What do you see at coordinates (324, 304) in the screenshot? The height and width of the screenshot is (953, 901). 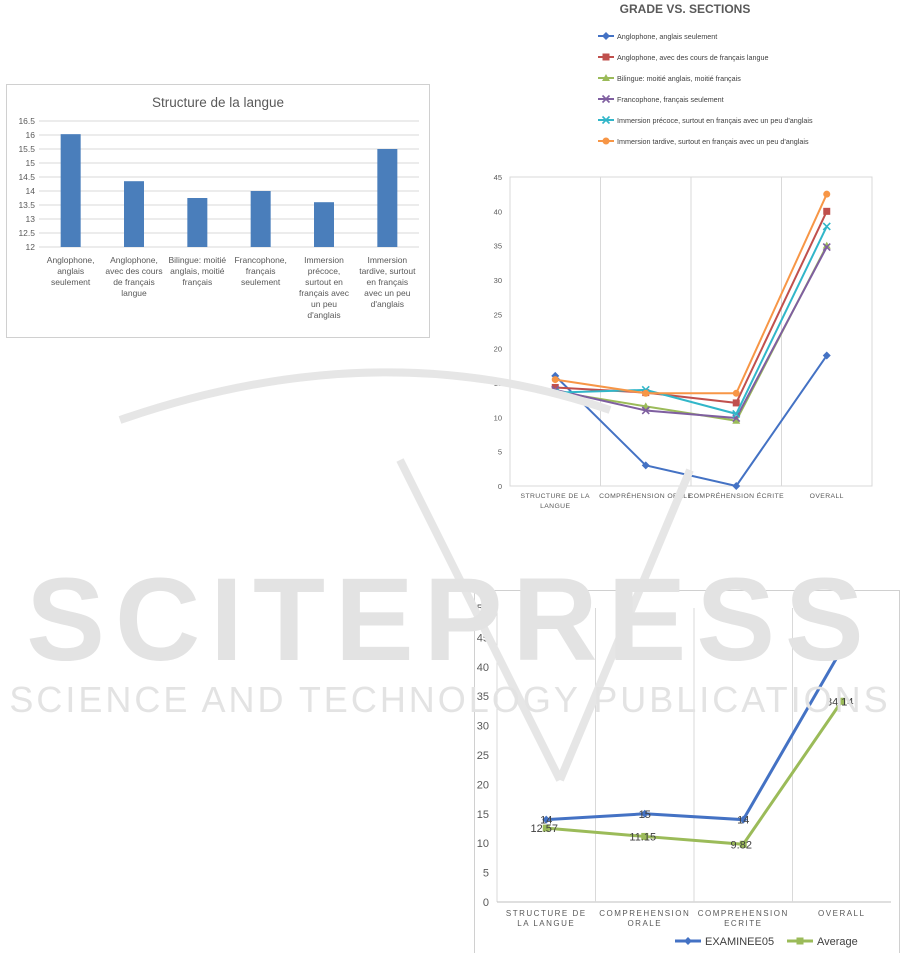 I see `x-tick-label: un peu` at bounding box center [324, 304].